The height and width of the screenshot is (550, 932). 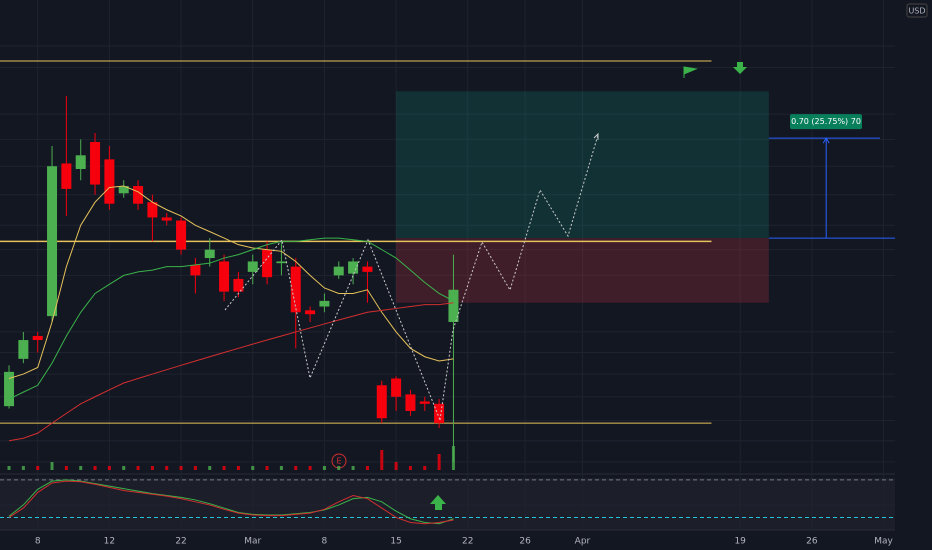 I want to click on x-tick-label: 15, so click(x=395, y=542).